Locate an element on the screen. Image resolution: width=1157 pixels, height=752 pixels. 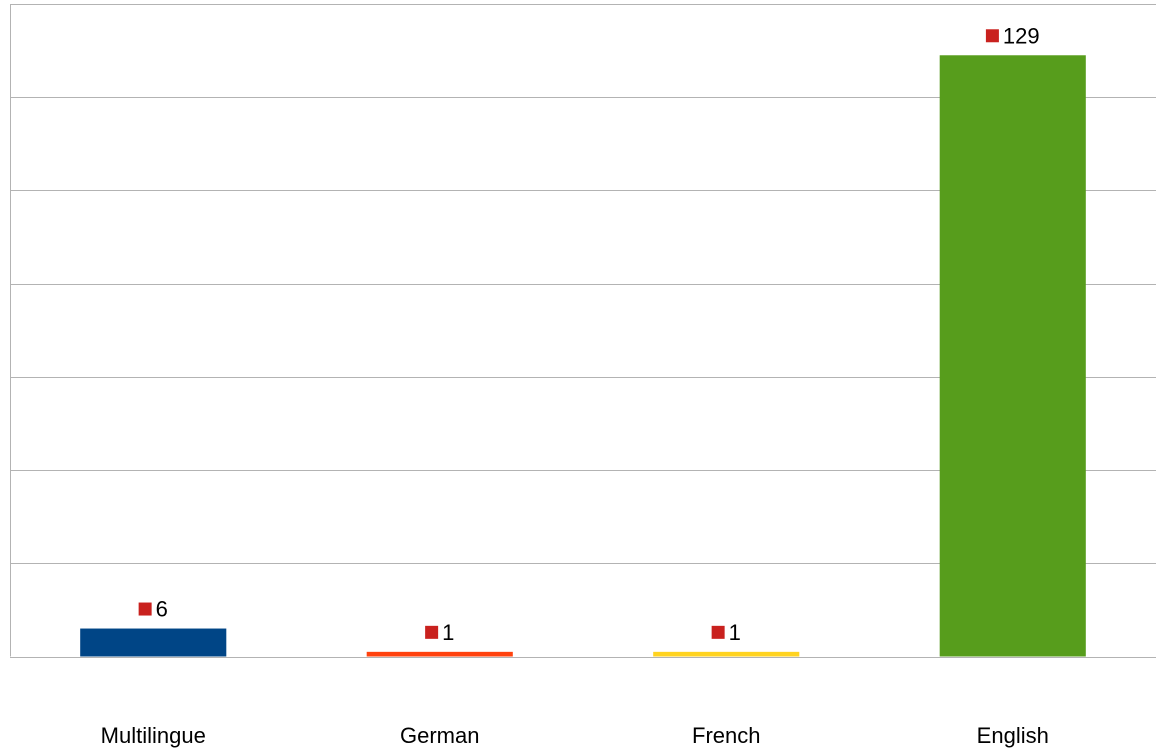
data-label: 129 is located at coordinates (1021, 35).